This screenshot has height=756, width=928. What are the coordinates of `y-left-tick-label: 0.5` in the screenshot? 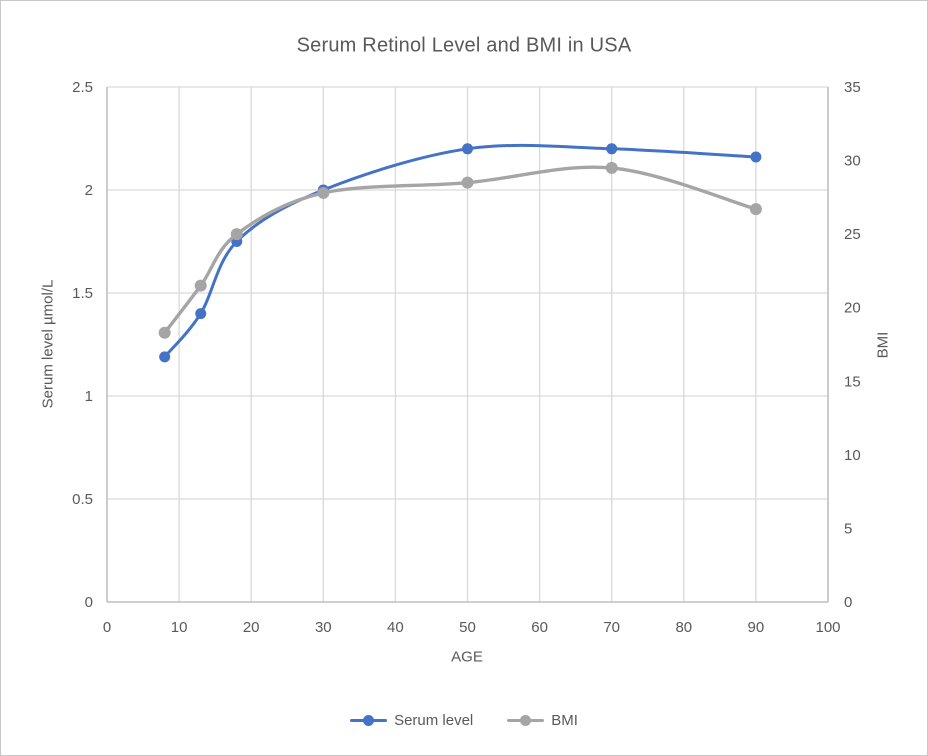 It's located at (82, 499).